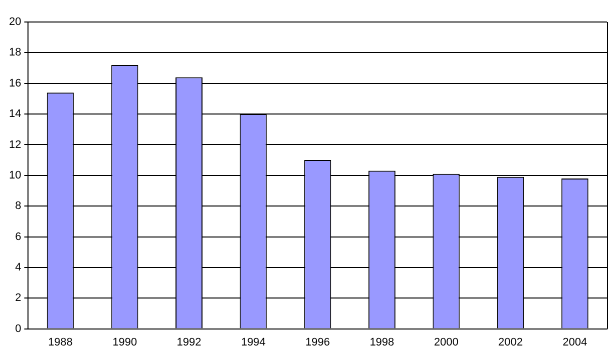  Describe the element at coordinates (15, 175) in the screenshot. I see `y-tick-label: 10` at that location.